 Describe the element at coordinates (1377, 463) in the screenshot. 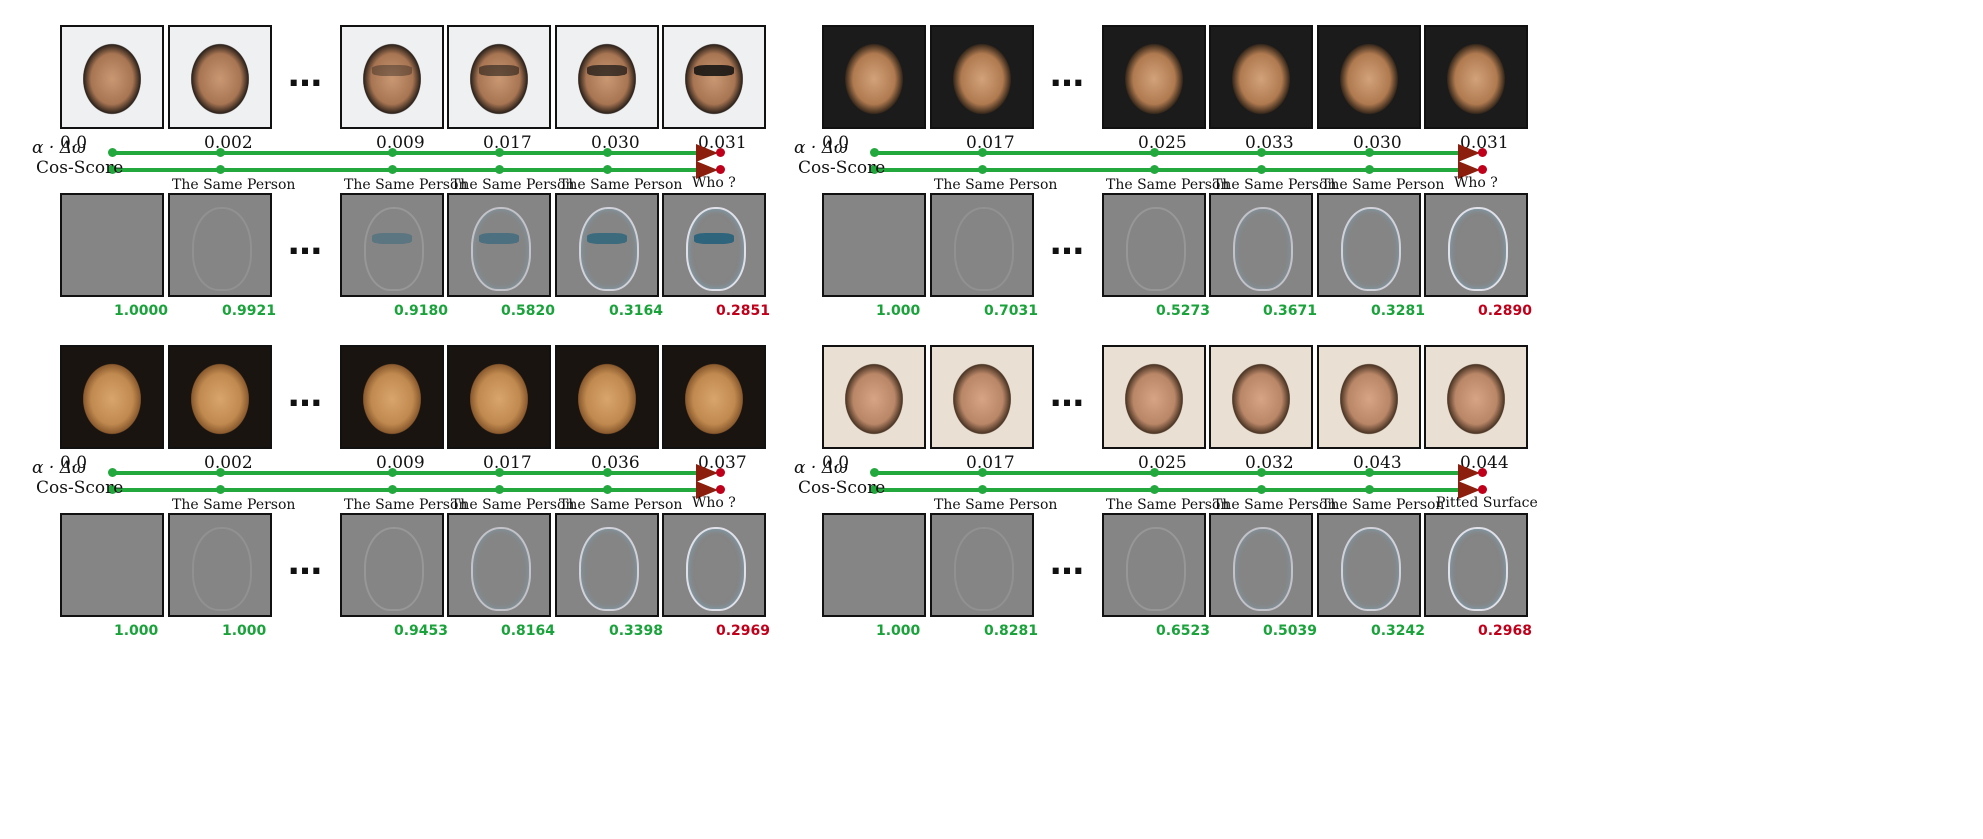

I see `alpha-value: 0.043` at that location.